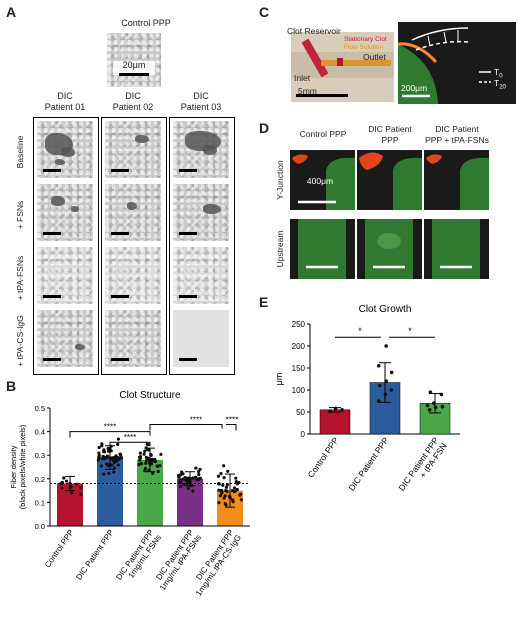  What do you see at coordinates (302, 78) in the screenshot?
I see `inlet-label: Inlet` at bounding box center [302, 78].